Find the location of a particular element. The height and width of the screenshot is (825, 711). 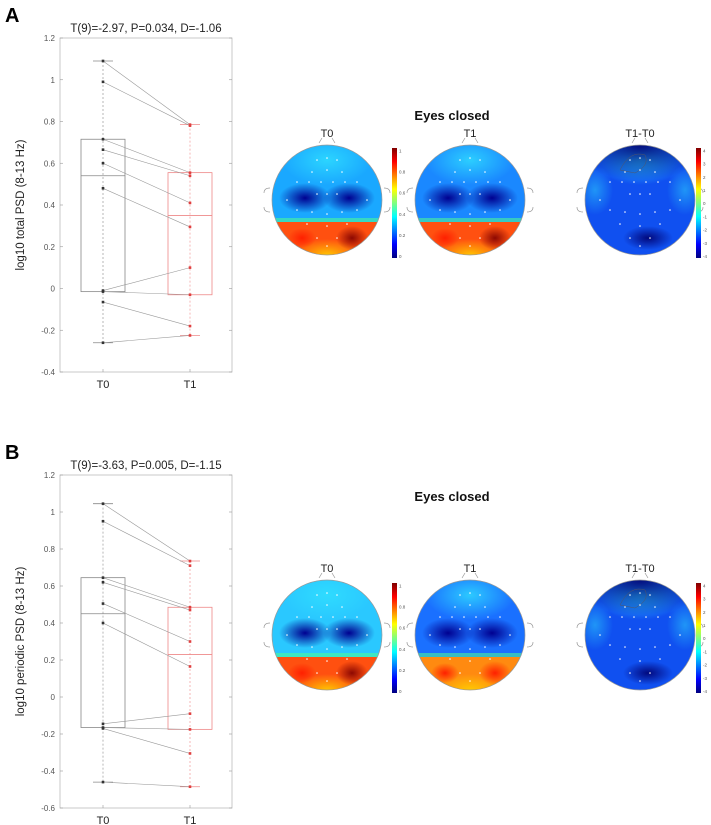

colorbar-tick-label: 0.8 is located at coordinates (402, 607).